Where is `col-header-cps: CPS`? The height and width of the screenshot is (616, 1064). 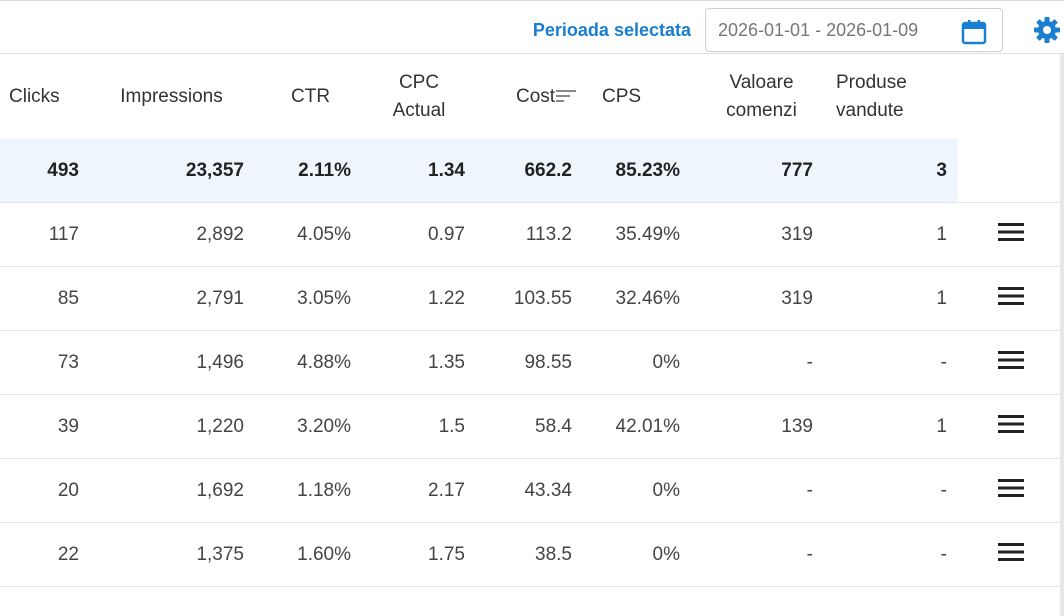 col-header-cps: CPS is located at coordinates (622, 96).